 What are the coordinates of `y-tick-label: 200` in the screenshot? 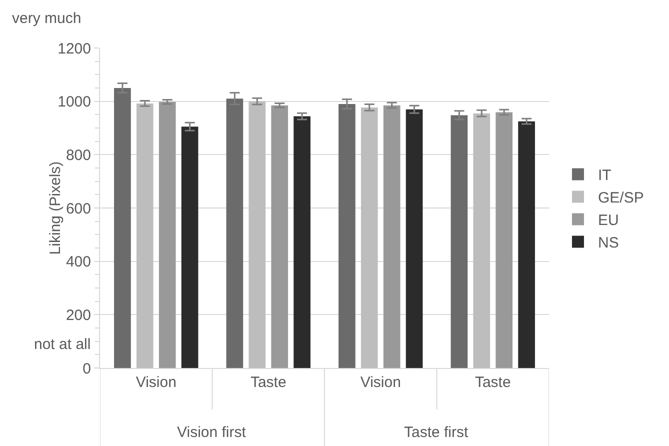 It's located at (78, 315).